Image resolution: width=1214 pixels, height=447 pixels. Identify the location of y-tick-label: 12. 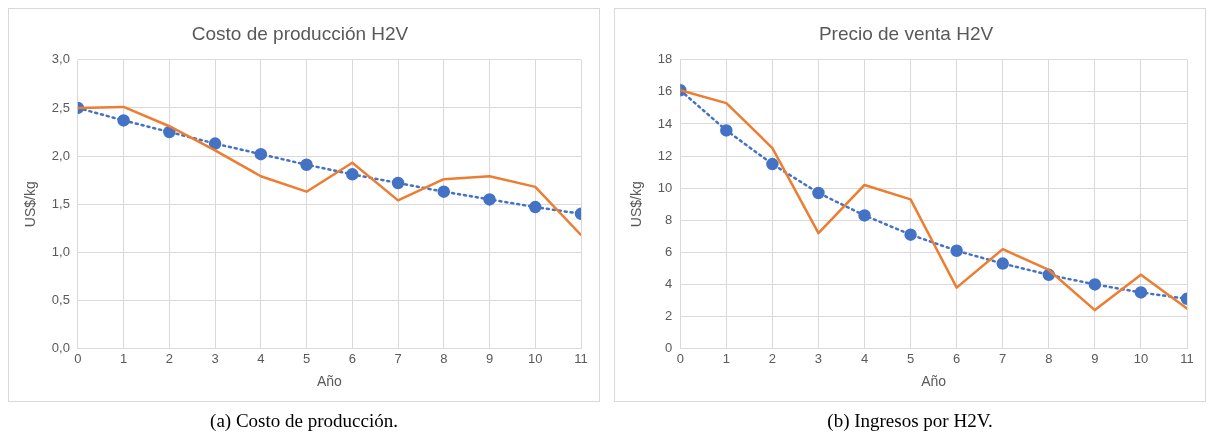
(665, 155).